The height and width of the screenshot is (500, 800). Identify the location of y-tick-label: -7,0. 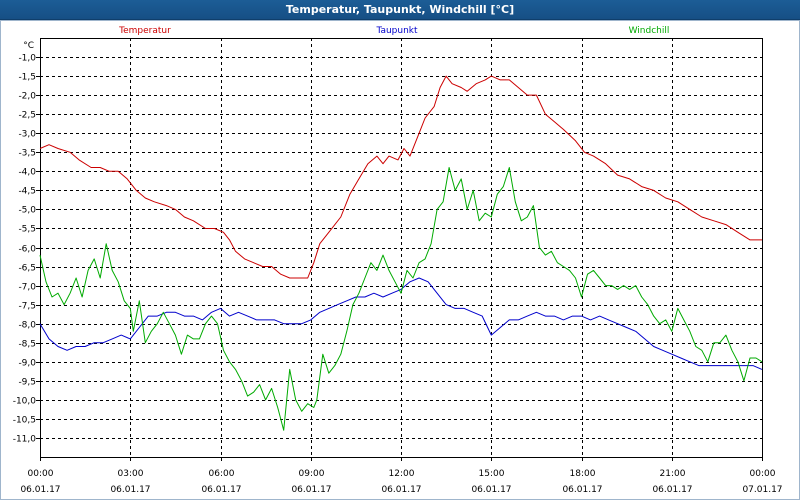
(27, 288).